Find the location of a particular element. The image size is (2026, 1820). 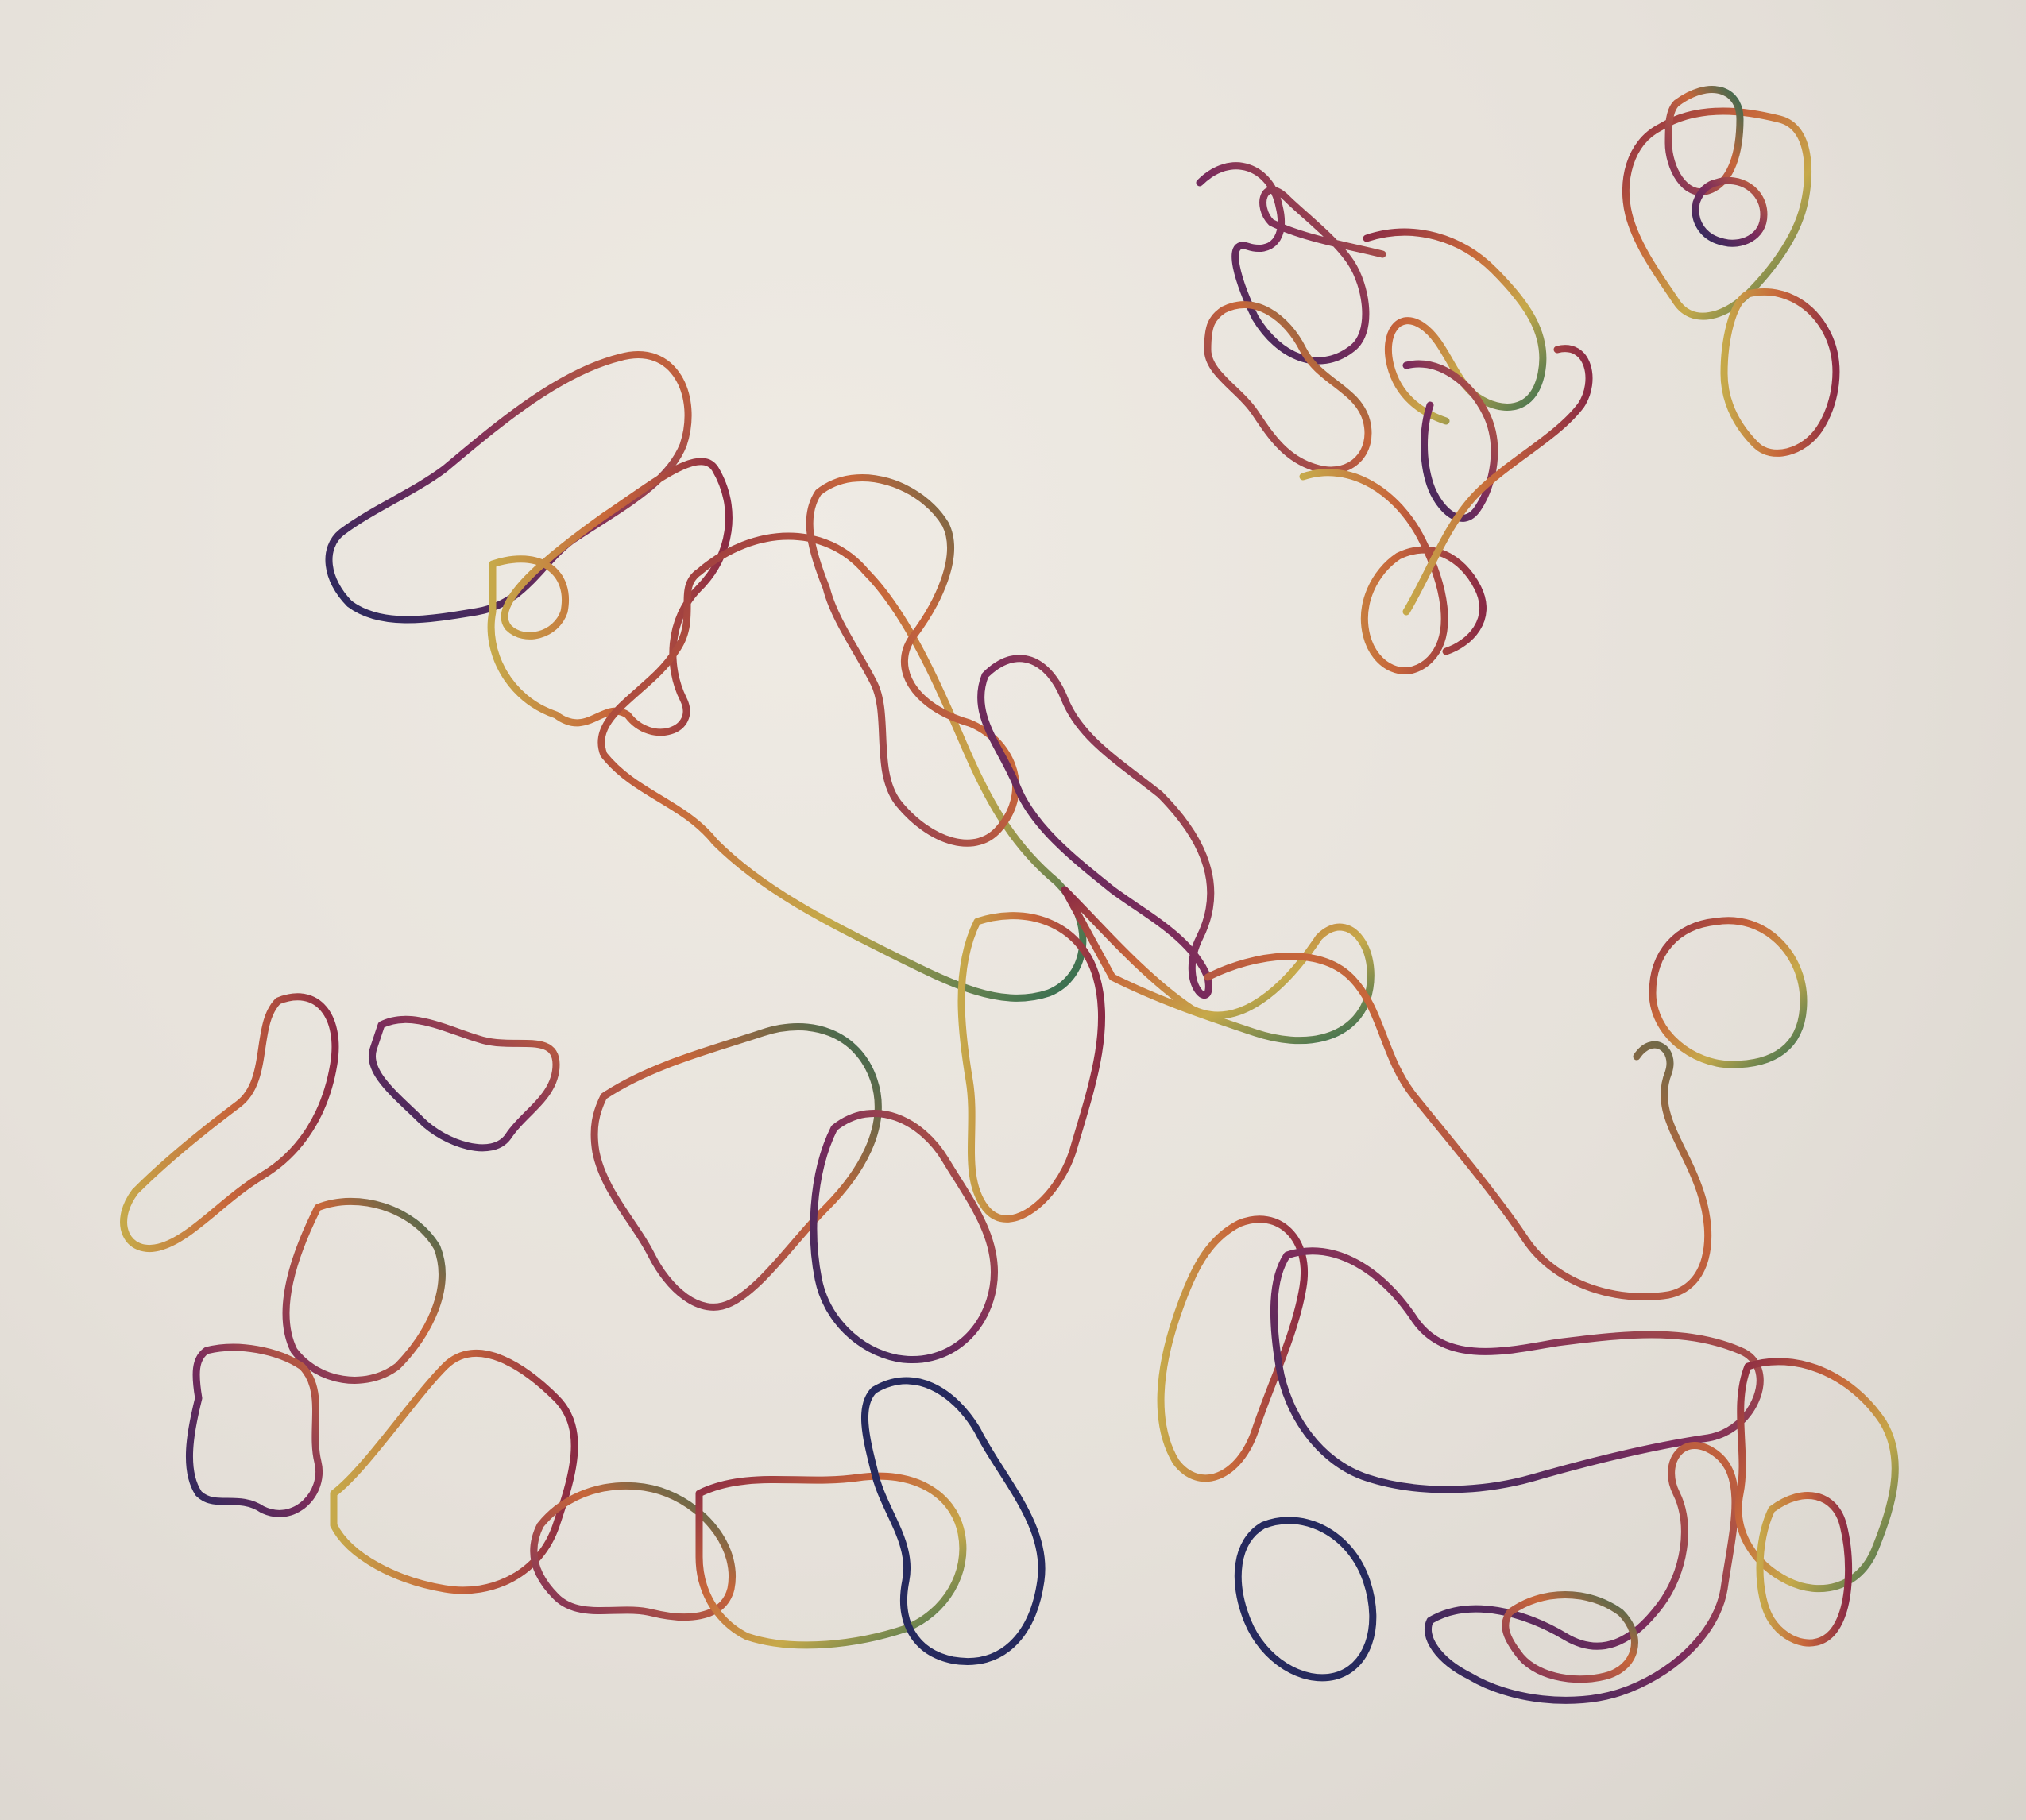

loop-center-long-diagonal is located at coordinates (1218, 965).